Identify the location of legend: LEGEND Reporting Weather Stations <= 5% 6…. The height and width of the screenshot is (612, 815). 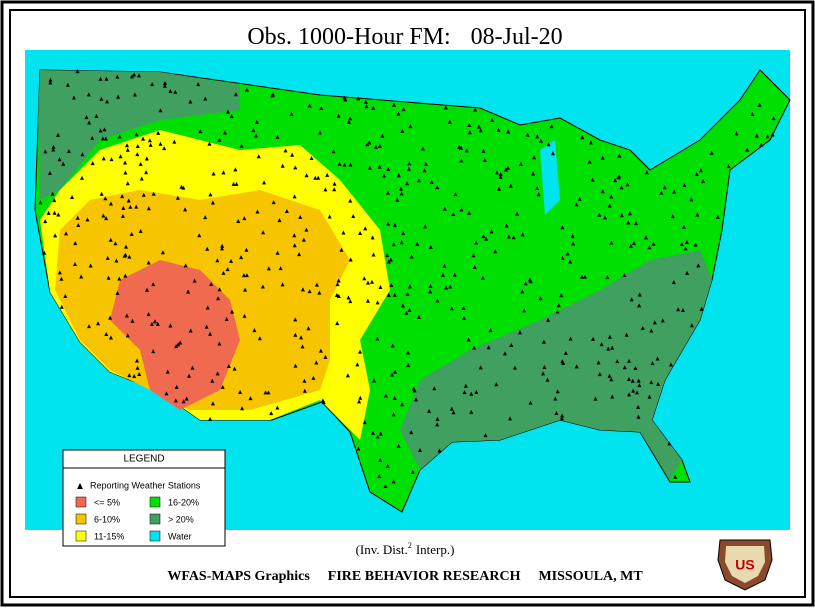
(144, 498).